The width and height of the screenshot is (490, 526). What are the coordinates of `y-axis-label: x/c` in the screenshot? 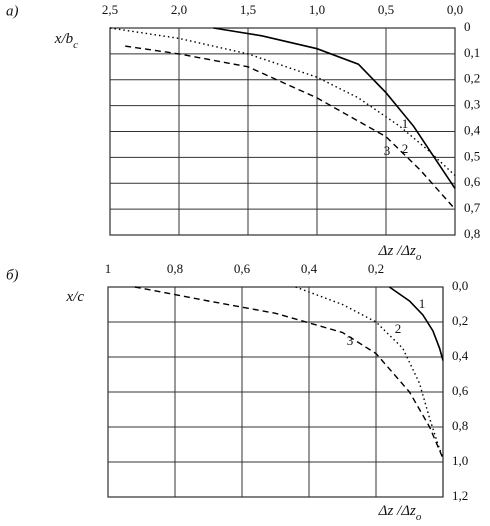 It's located at (75, 297).